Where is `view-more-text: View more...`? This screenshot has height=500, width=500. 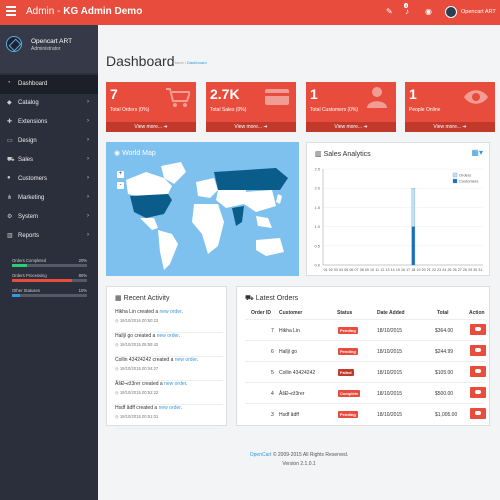 view-more-text: View more... is located at coordinates (447, 127).